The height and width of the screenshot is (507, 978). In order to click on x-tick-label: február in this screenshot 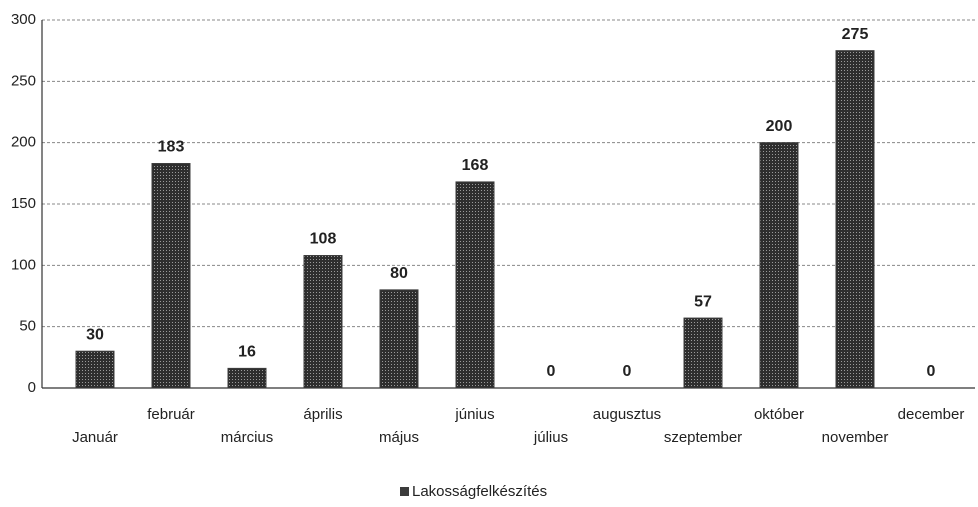, I will do `click(171, 414)`.